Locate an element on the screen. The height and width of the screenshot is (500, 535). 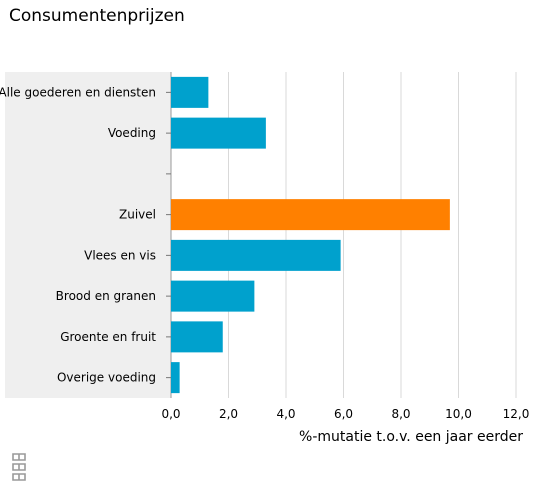
category-label: Brood en granen is located at coordinates (106, 296).